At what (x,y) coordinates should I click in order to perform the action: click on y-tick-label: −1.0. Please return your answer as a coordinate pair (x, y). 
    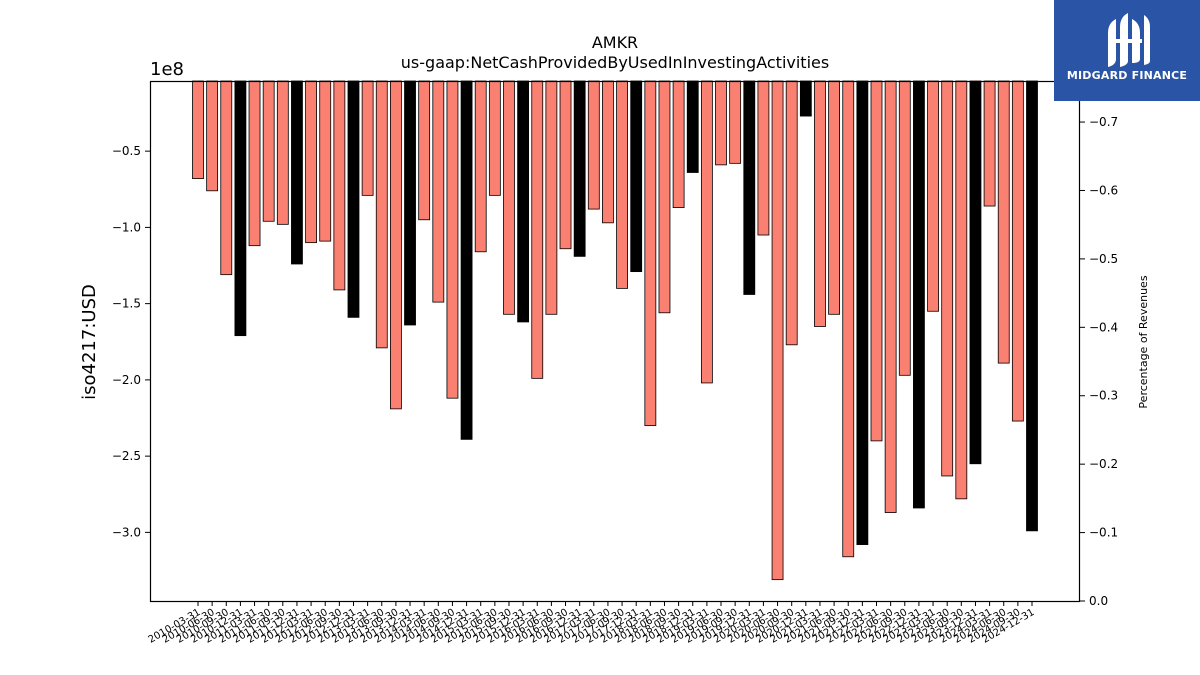
    Looking at the image, I should click on (126, 227).